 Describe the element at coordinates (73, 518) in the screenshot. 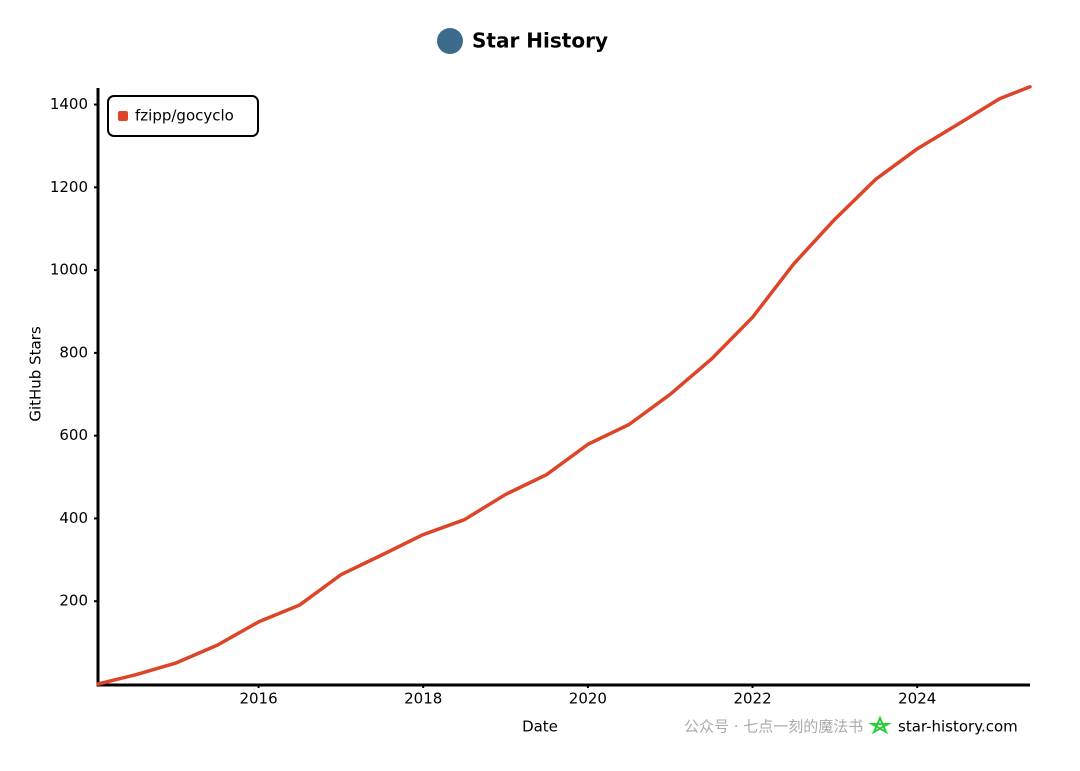

I see `y-tick-label: 400` at that location.